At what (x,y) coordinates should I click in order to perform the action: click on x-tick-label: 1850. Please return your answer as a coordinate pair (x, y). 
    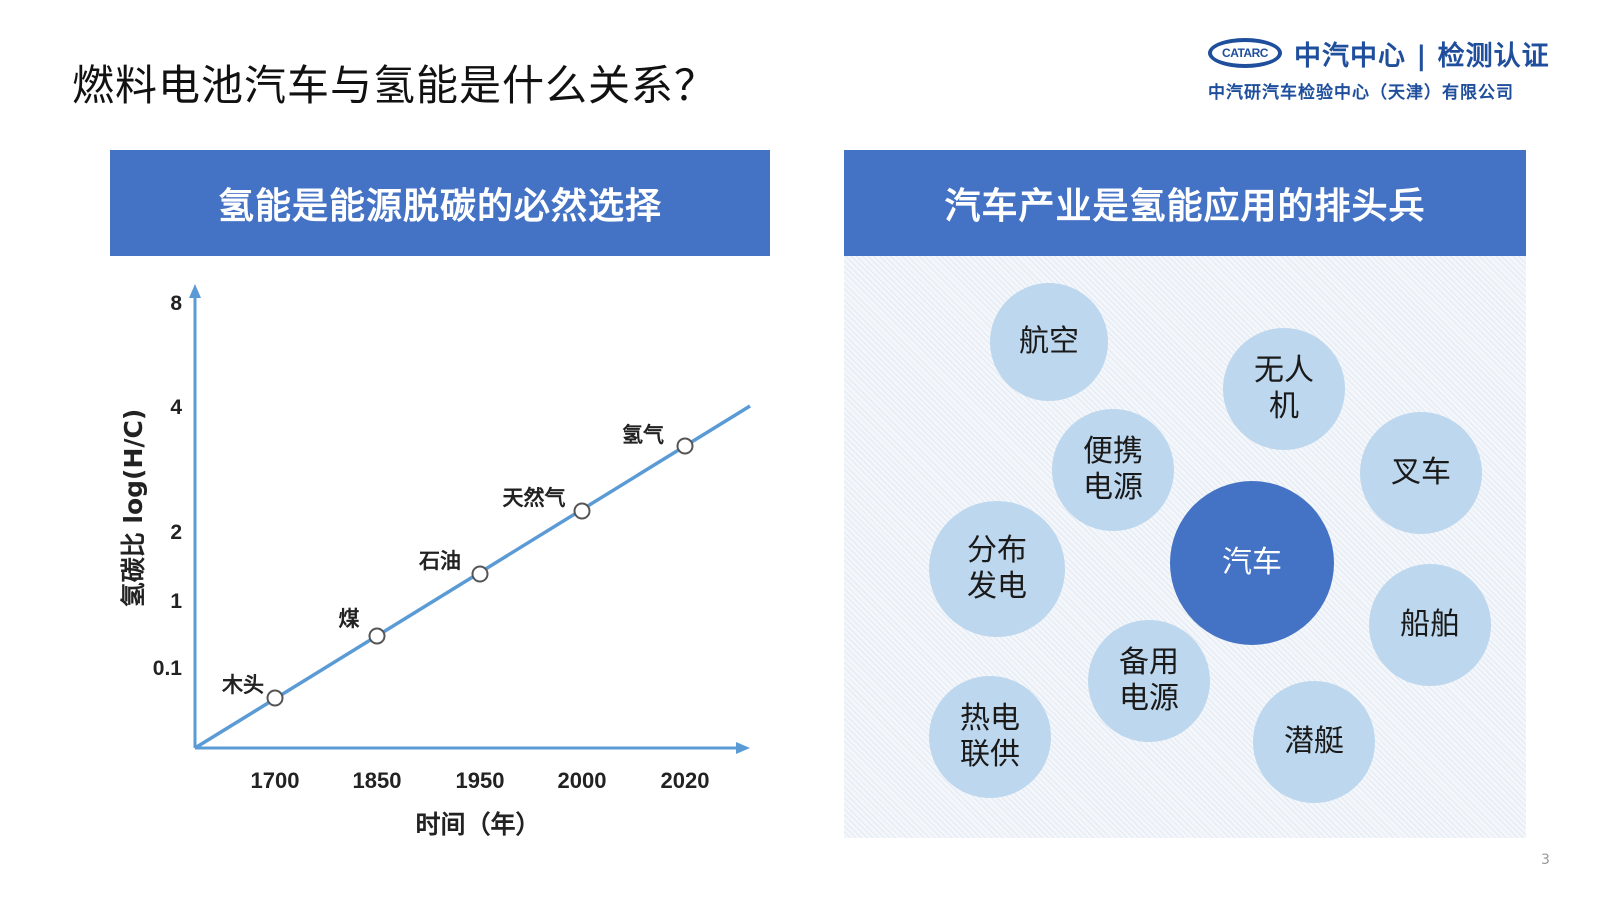
    Looking at the image, I should click on (377, 780).